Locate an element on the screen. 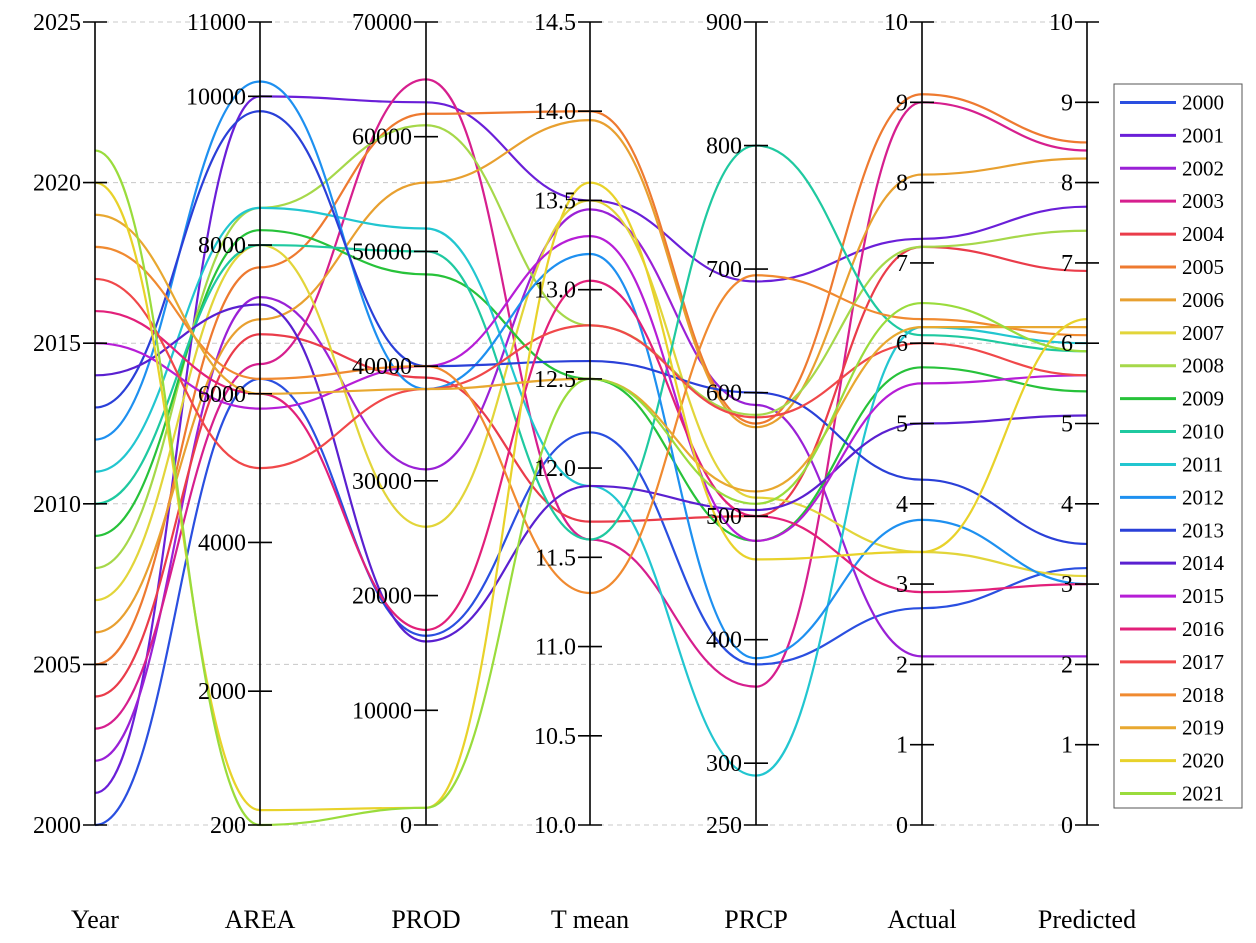 Image resolution: width=1256 pixels, height=943 pixels. tick-label-t-mean-3: 11.5 is located at coordinates (555, 558).